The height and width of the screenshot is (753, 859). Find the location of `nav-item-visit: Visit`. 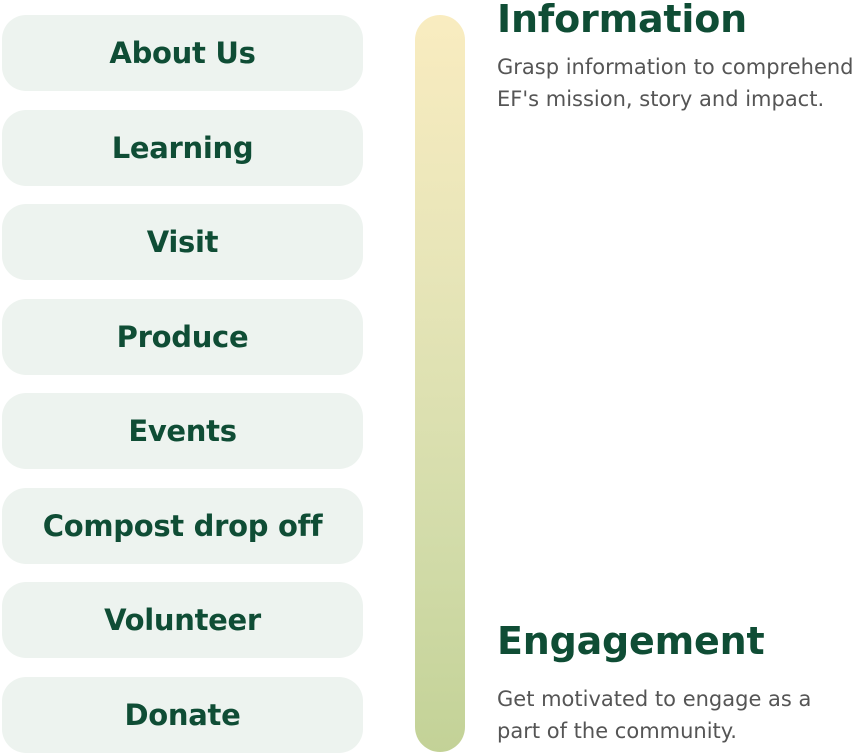

nav-item-visit: Visit is located at coordinates (182, 242).